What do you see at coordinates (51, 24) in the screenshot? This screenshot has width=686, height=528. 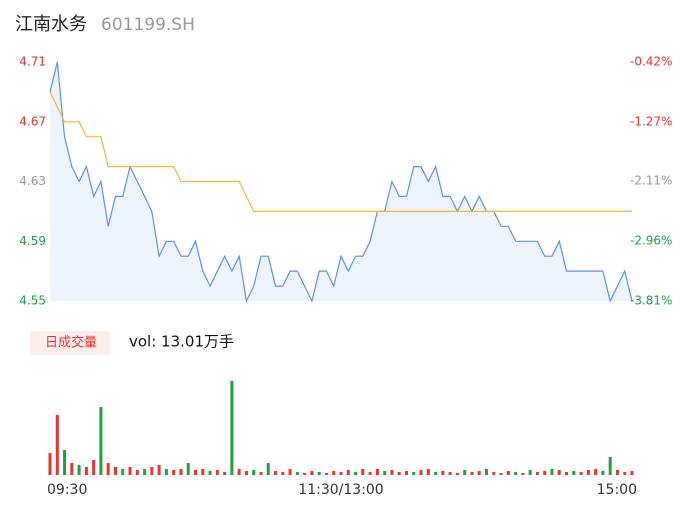 I see `chart-title: 江南水务` at bounding box center [51, 24].